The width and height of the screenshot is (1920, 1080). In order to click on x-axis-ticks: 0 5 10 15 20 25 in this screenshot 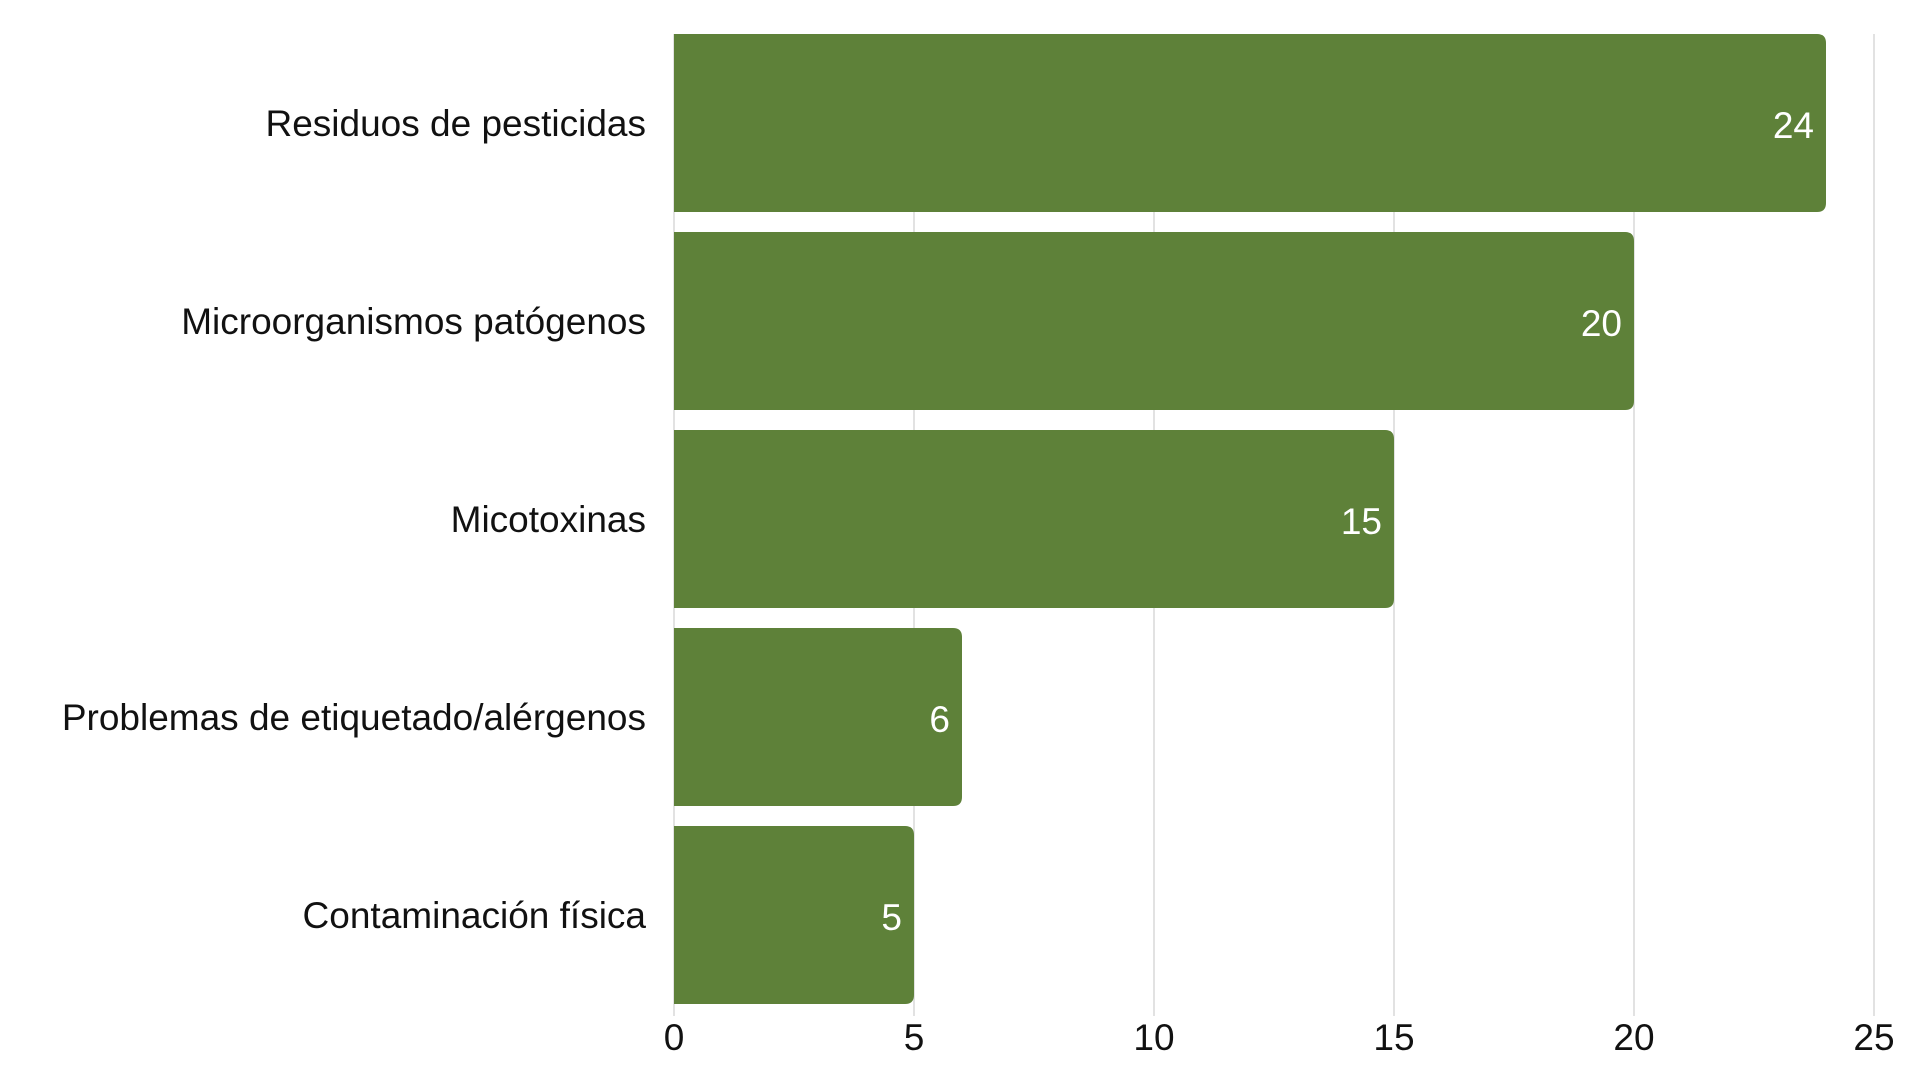, I will do `click(1279, 1037)`.